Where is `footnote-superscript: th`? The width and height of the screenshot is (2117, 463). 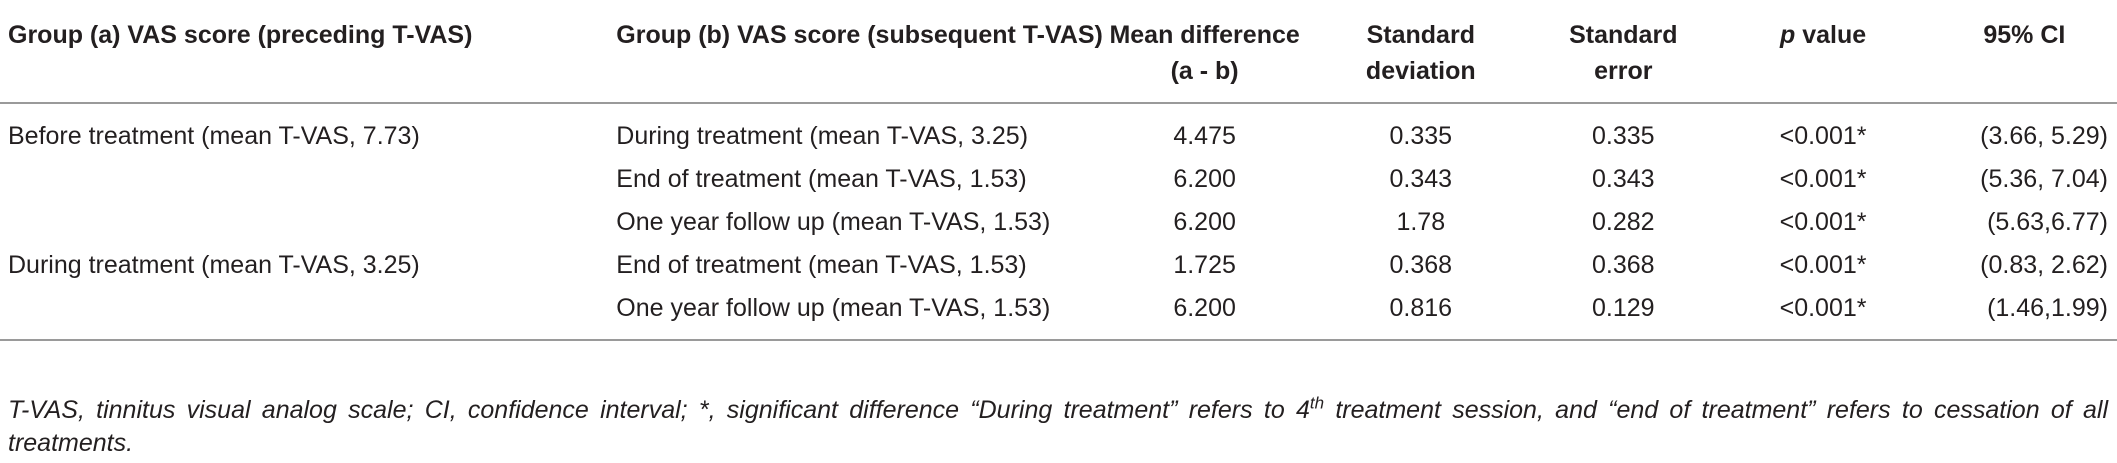 footnote-superscript: th is located at coordinates (1317, 403).